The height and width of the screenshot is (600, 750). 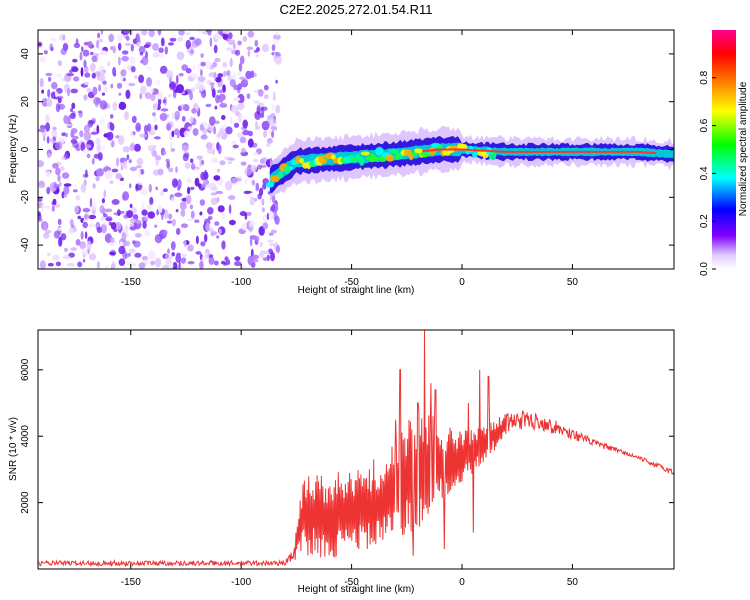 I want to click on snr-ytick-label: 2000, so click(x=25, y=502).